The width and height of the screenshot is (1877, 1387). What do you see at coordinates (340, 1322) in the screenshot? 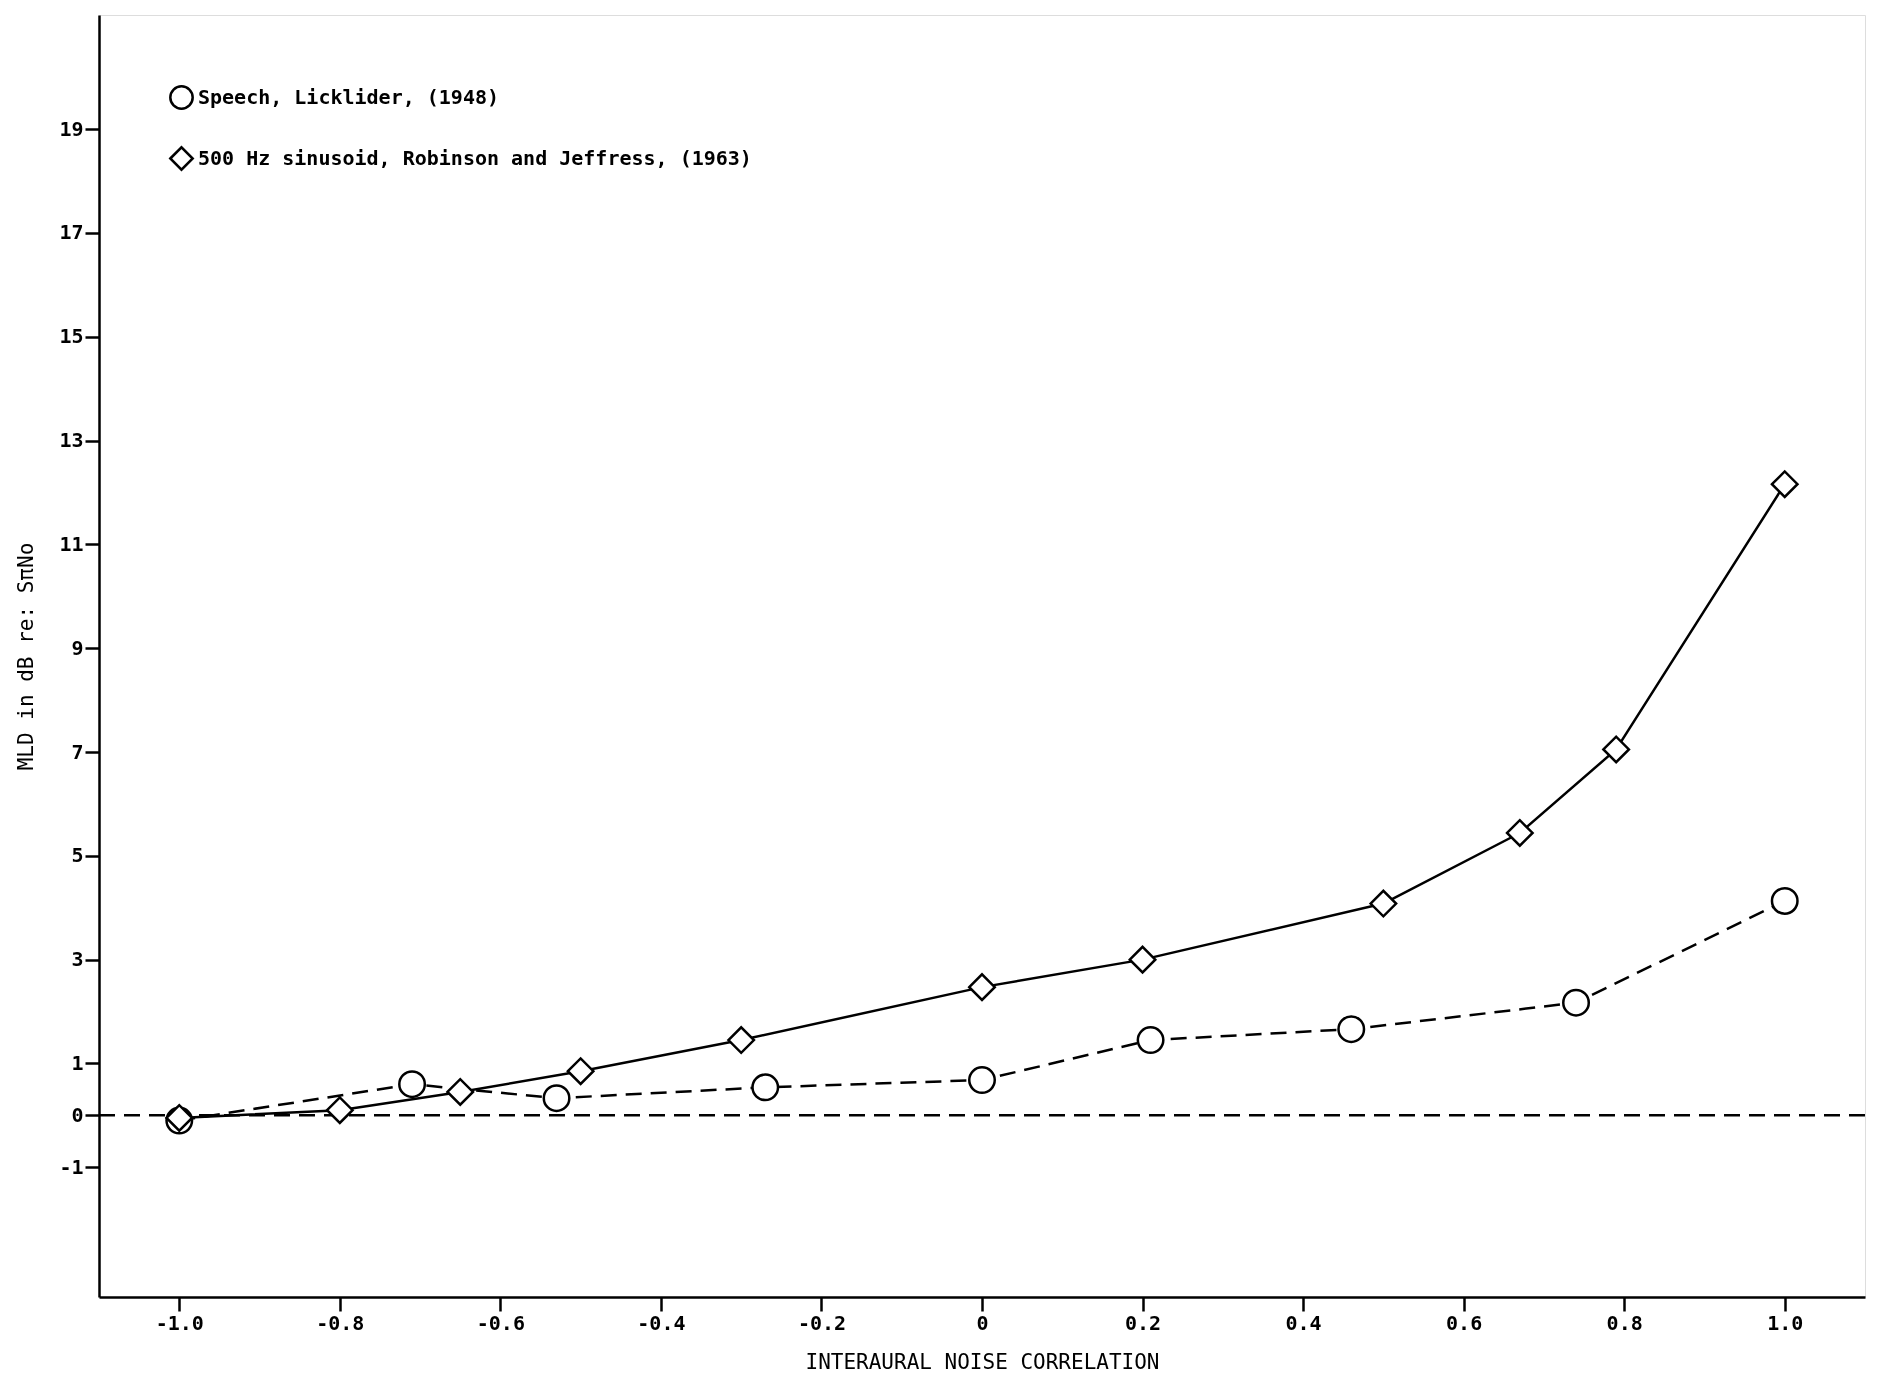
I see `x-tick-label: -0.8` at bounding box center [340, 1322].